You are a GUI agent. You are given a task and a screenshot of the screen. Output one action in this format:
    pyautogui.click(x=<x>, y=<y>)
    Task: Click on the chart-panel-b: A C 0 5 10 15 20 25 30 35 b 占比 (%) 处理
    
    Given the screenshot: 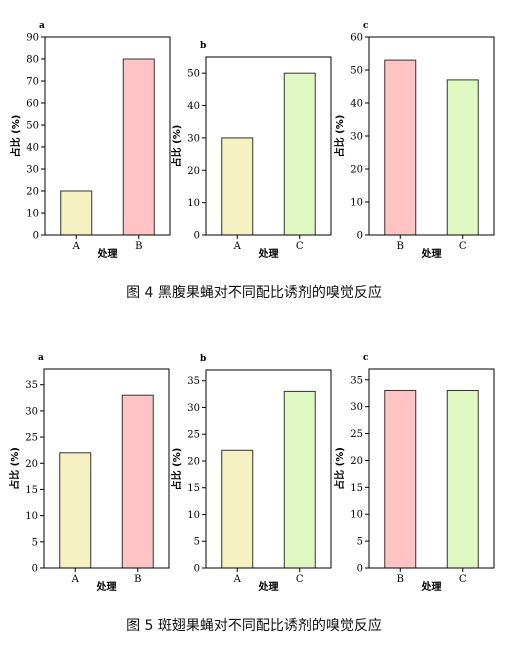 What is the action you would take?
    pyautogui.click(x=251, y=473)
    